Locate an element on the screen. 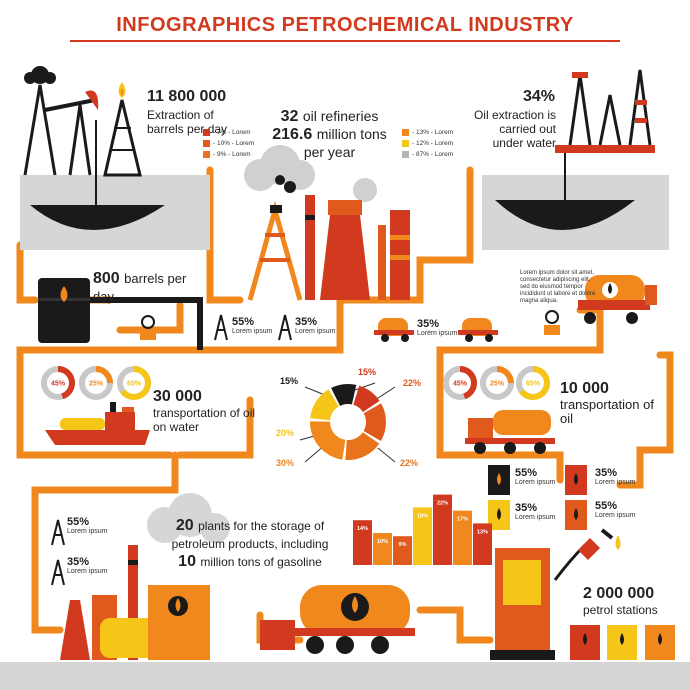 The width and height of the screenshot is (690, 690). left1-label: Lorem ipsum is located at coordinates (87, 531).